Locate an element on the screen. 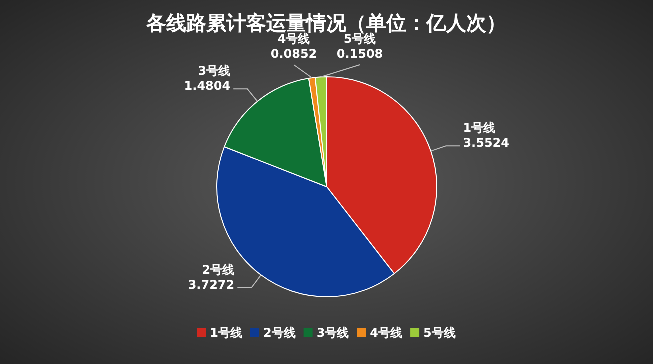  data-label: 3.7272 is located at coordinates (211, 285).